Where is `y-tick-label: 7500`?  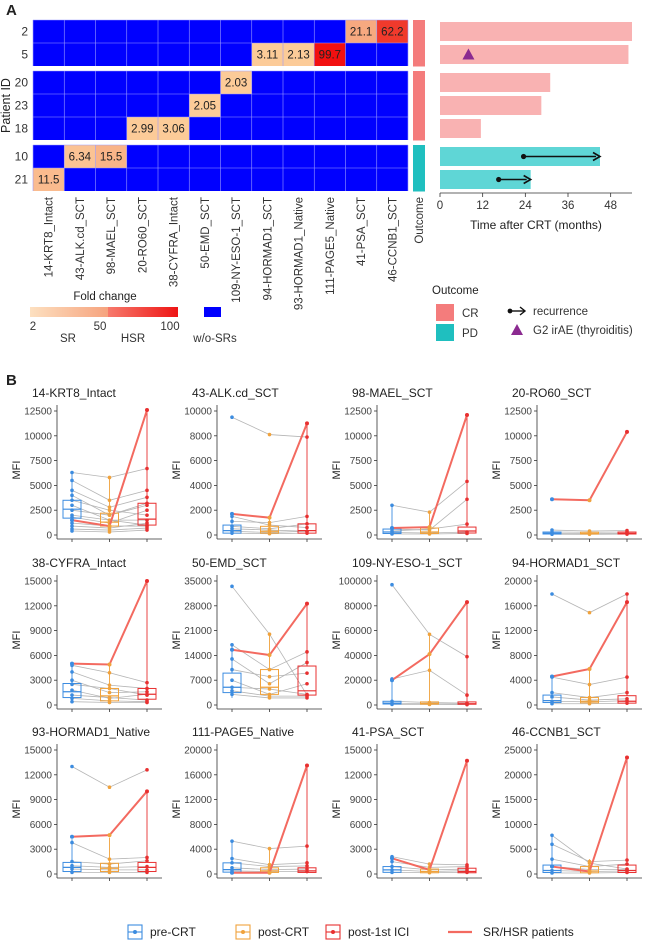
y-tick-label: 7500 is located at coordinates (361, 461).